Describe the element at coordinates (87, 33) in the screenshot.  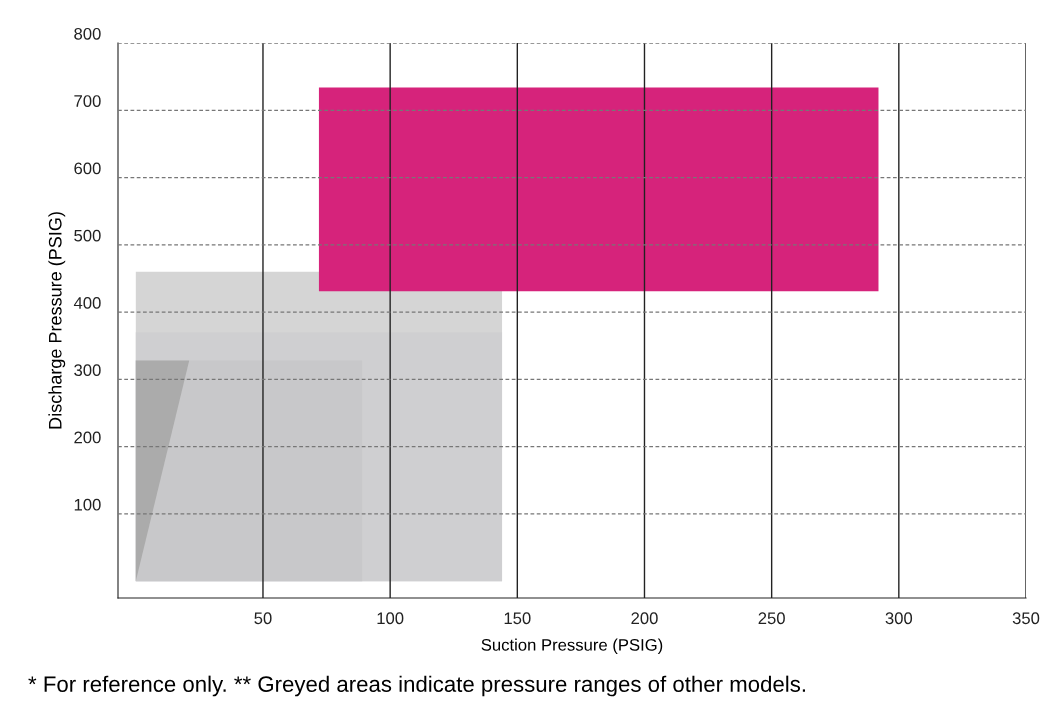
I see `y-tick-label: 800` at that location.